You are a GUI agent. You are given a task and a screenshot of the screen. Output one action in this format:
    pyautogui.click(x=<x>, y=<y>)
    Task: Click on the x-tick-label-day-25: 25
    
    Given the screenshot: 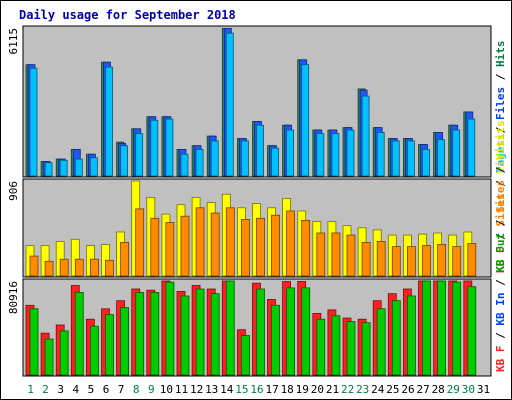 What is the action you would take?
    pyautogui.click(x=392, y=389)
    